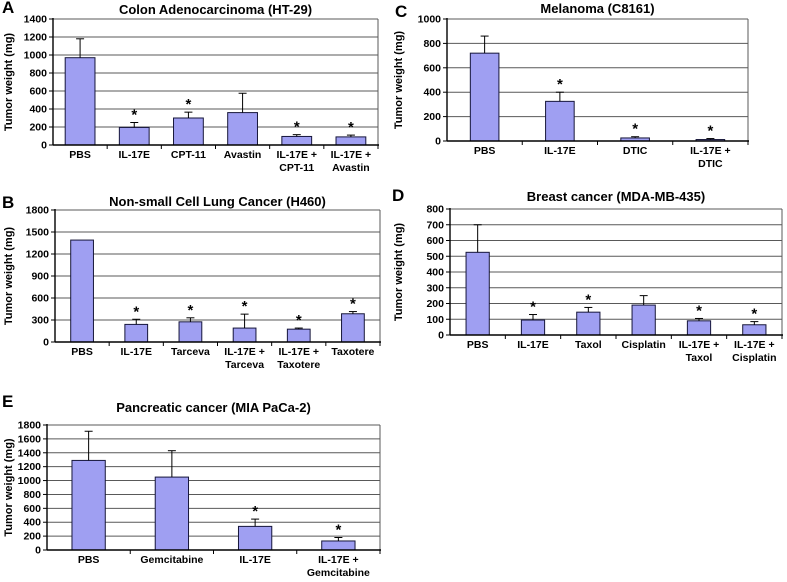 The width and height of the screenshot is (787, 582). Describe the element at coordinates (401, 11) in the screenshot. I see `panel-letter: C` at that location.